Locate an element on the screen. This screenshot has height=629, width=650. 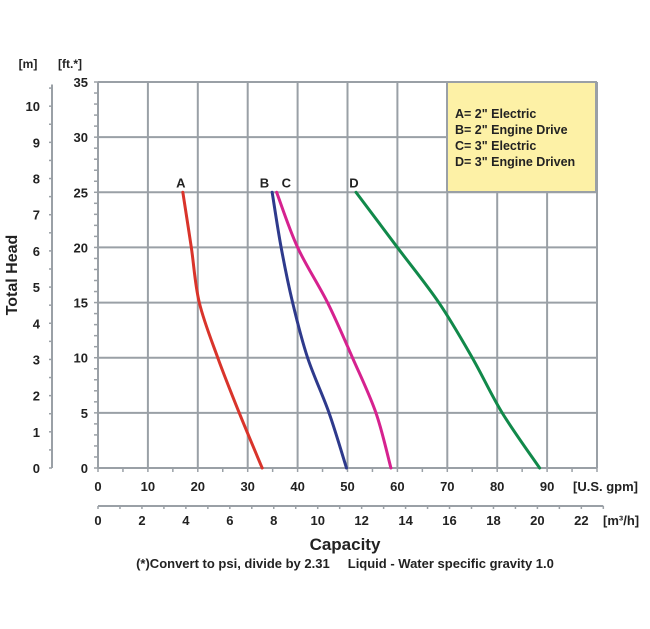
x-tick-label: 10 is located at coordinates (148, 486).